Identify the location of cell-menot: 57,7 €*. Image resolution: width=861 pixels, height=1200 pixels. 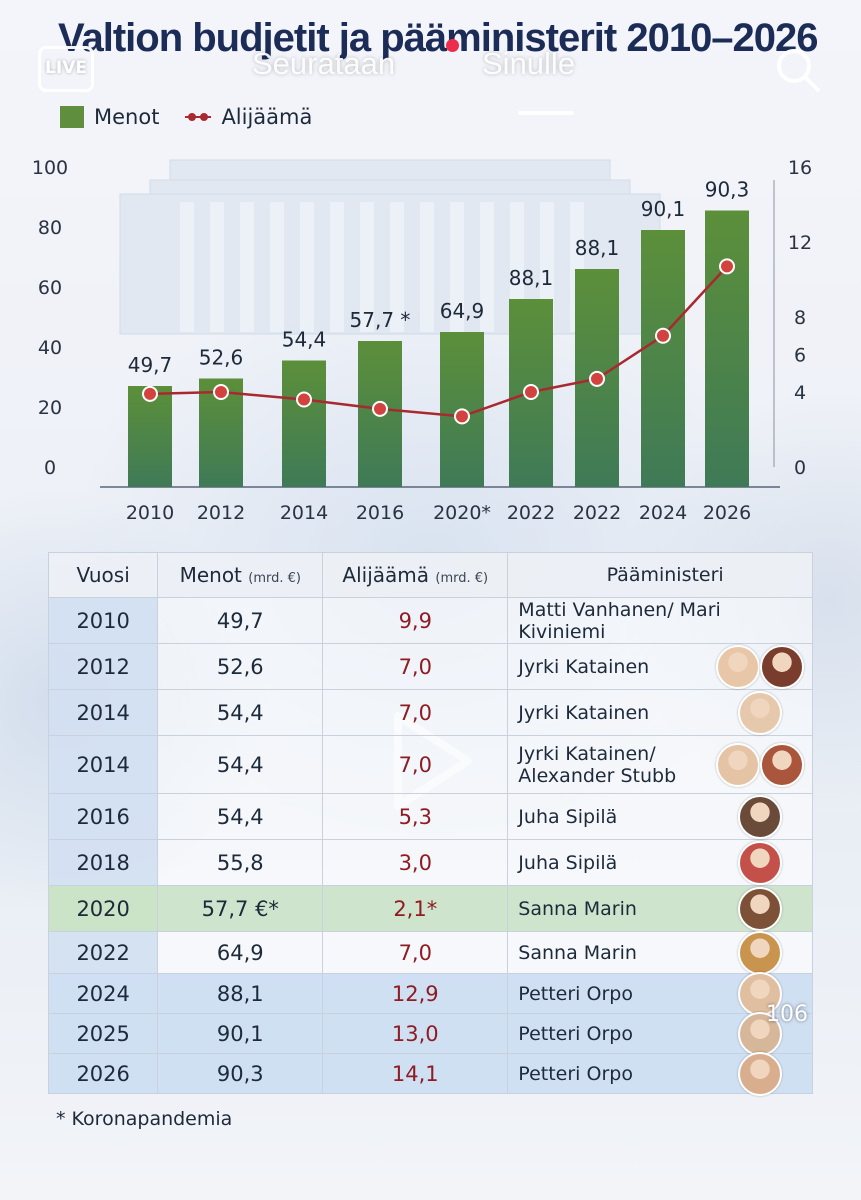
(240, 908).